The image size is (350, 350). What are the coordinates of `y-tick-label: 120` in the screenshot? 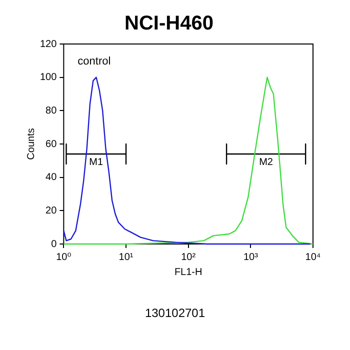 It's located at (49, 44).